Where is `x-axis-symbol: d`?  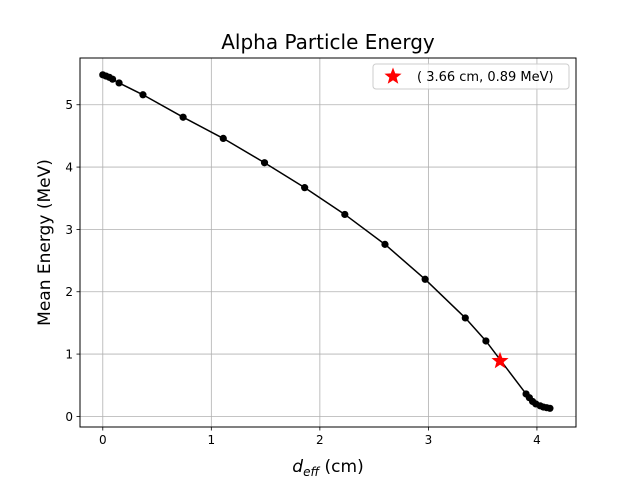 x-axis-symbol: d is located at coordinates (297, 467).